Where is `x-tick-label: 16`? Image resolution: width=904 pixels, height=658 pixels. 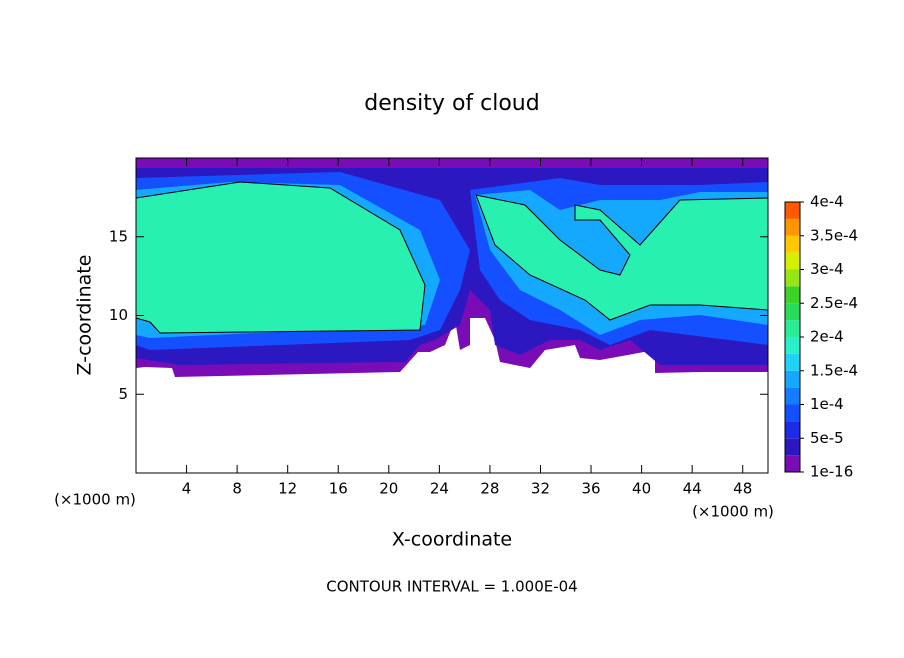
x-tick-label: 16 is located at coordinates (338, 489).